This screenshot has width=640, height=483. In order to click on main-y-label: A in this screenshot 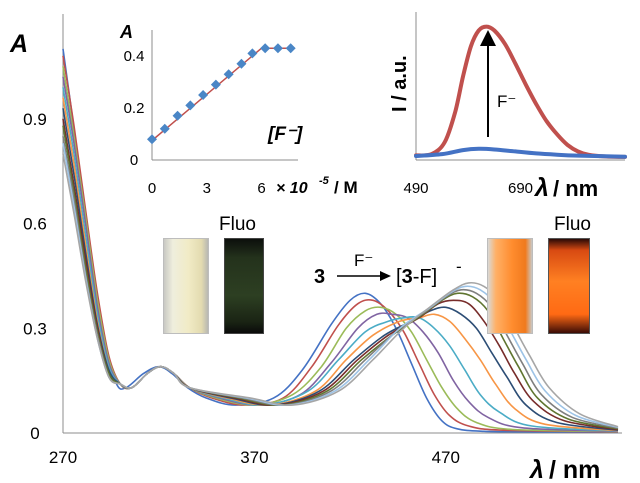, I will do `click(18, 44)`.